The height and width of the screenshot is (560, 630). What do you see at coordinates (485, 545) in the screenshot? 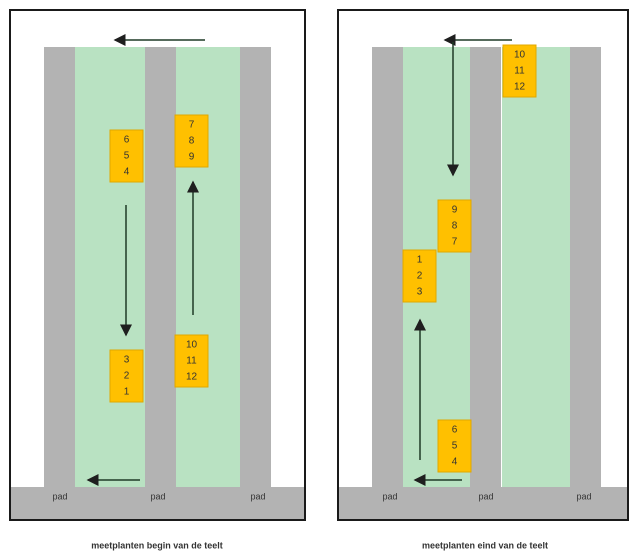
I see `caption: meetplanten eind van de teelt` at bounding box center [485, 545].